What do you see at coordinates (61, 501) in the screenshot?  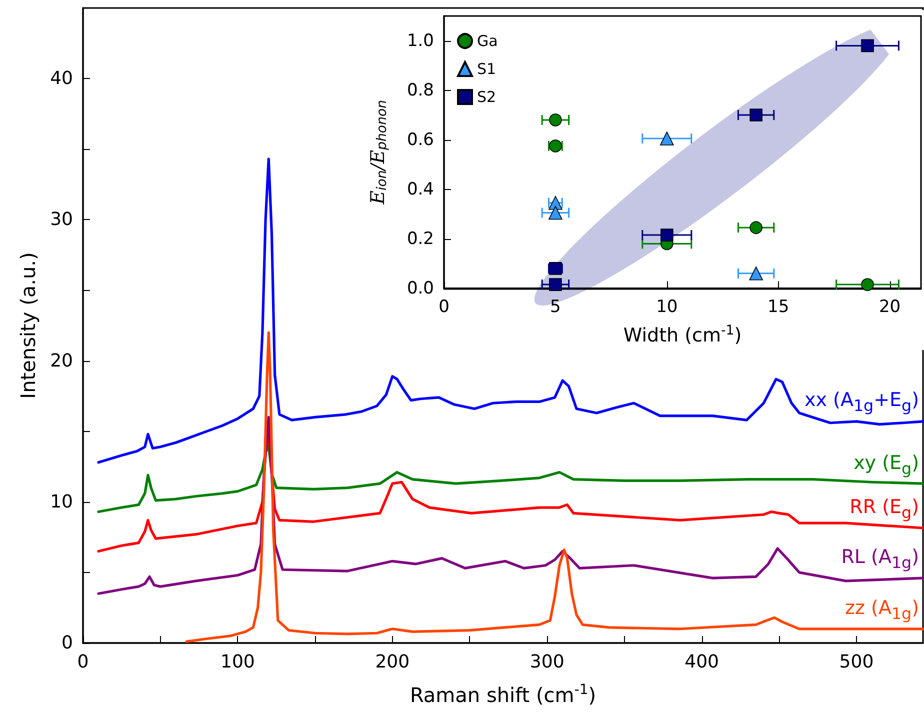 I see `y-tick-label: 10` at bounding box center [61, 501].